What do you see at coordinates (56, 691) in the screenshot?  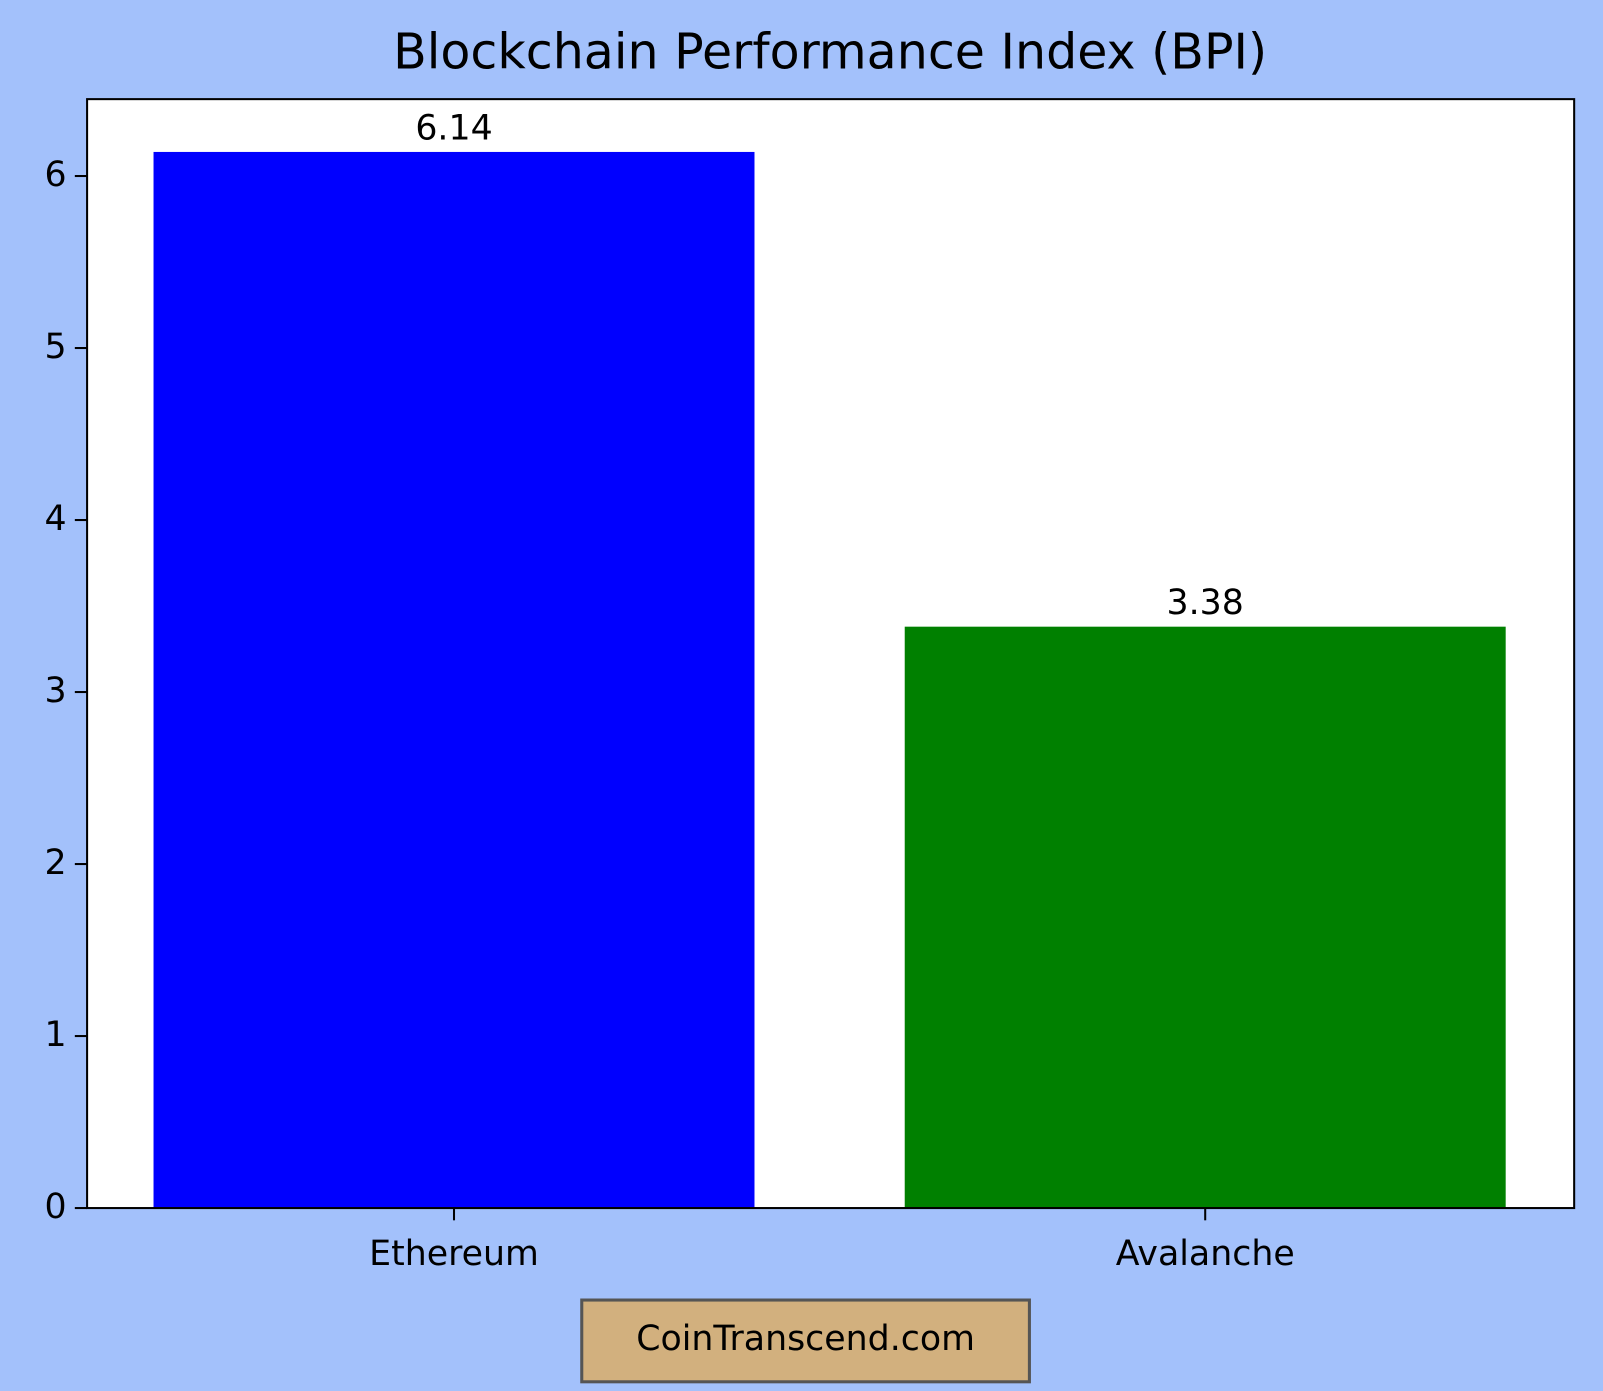 I see `y-tick-label: 3` at bounding box center [56, 691].